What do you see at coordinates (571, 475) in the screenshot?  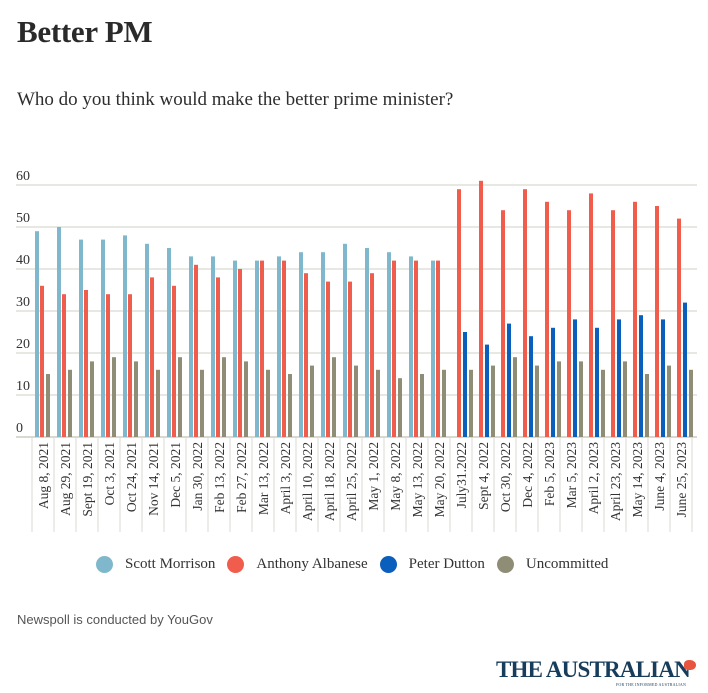 I see `x-tick-label: Mar 5, 2023` at bounding box center [571, 475].